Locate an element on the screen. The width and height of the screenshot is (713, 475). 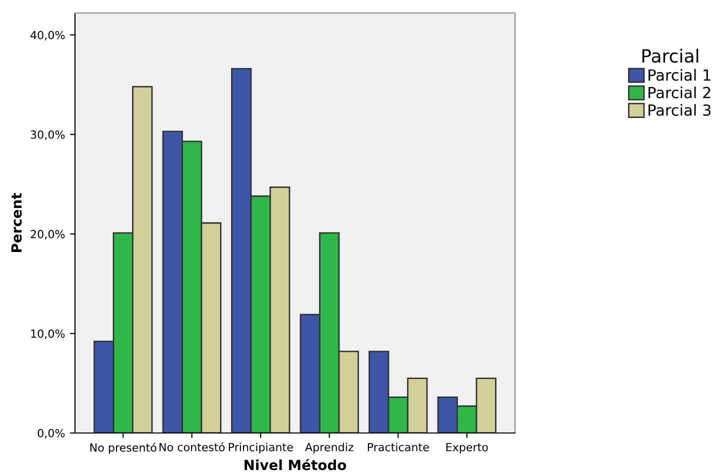
x-tick-label: Experto is located at coordinates (467, 448).